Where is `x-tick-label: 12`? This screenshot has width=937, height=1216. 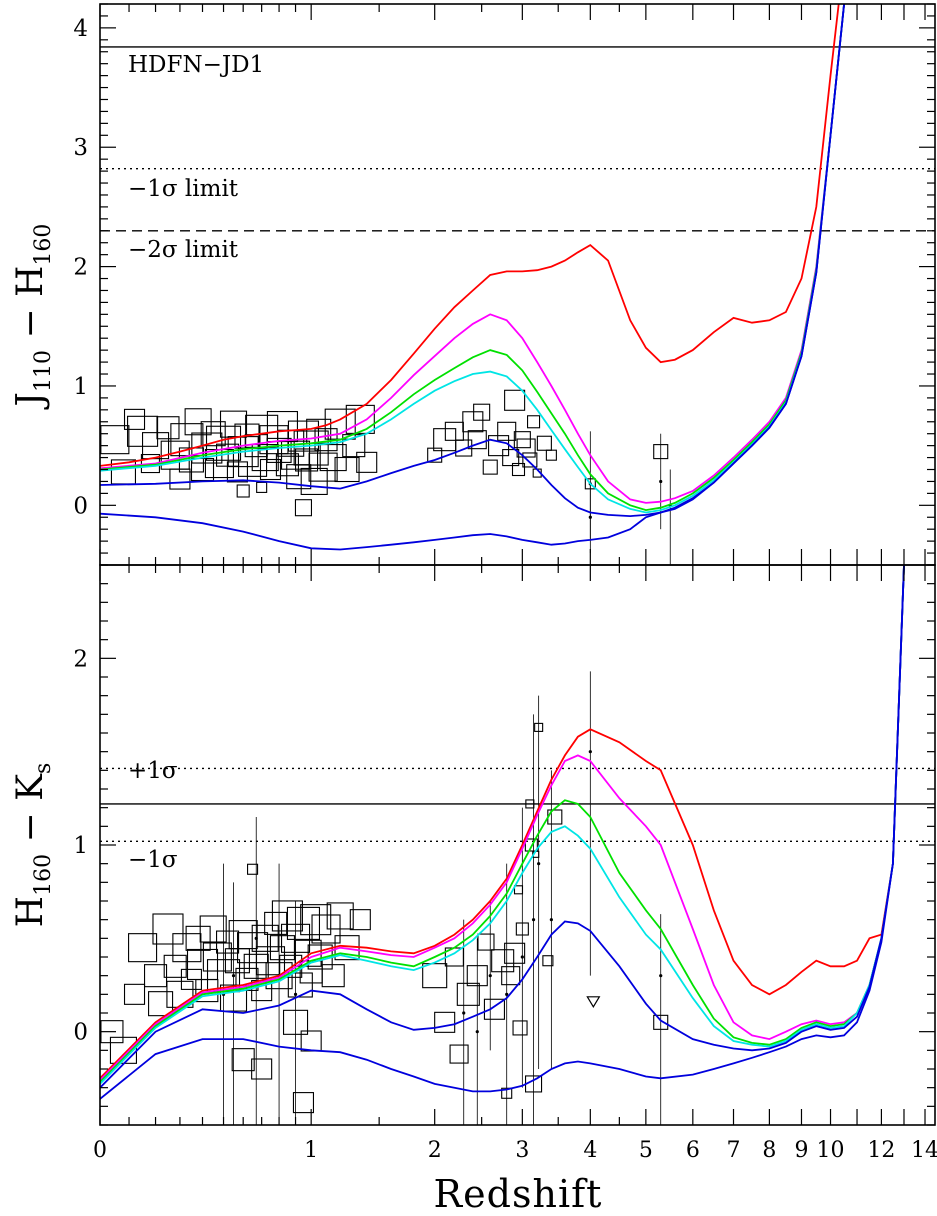
x-tick-label: 12 is located at coordinates (881, 1150).